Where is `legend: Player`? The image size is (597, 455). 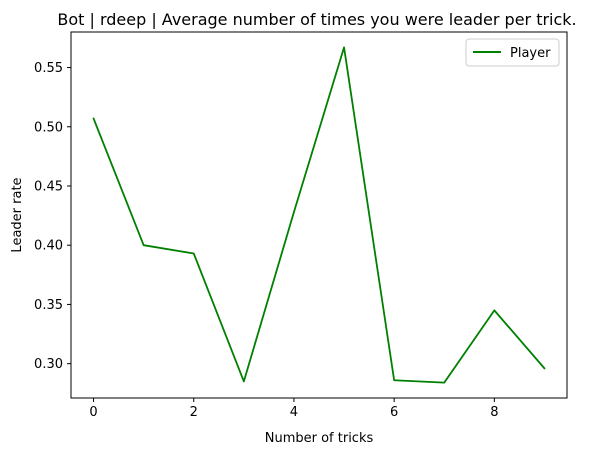 legend: Player is located at coordinates (512, 52).